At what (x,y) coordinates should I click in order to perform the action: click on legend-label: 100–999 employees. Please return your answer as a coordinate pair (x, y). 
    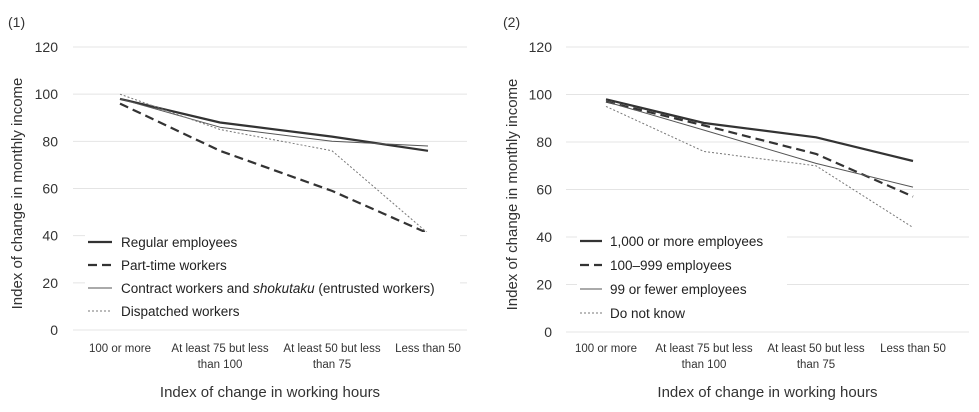
    Looking at the image, I should click on (671, 265).